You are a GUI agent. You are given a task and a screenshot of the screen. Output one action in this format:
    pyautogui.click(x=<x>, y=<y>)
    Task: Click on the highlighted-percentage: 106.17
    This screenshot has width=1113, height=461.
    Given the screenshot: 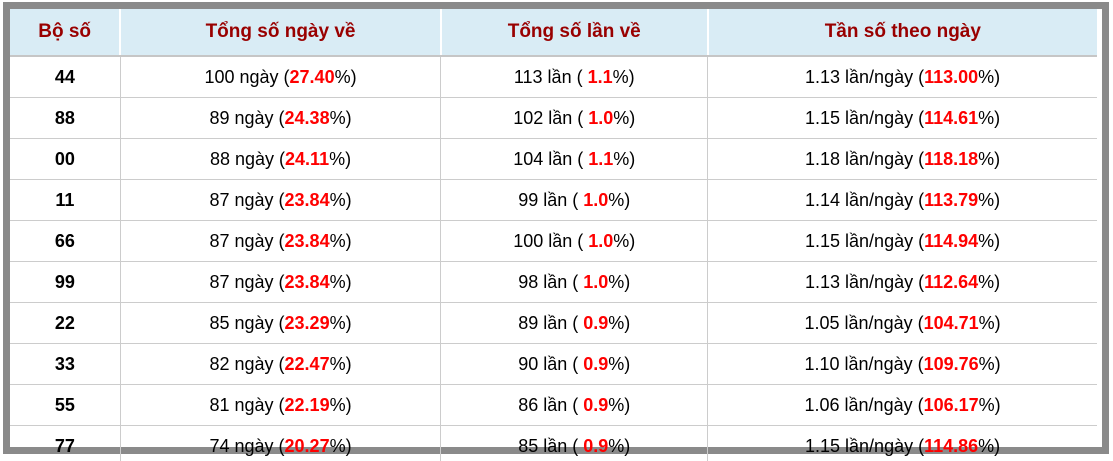 What is the action you would take?
    pyautogui.click(x=951, y=404)
    